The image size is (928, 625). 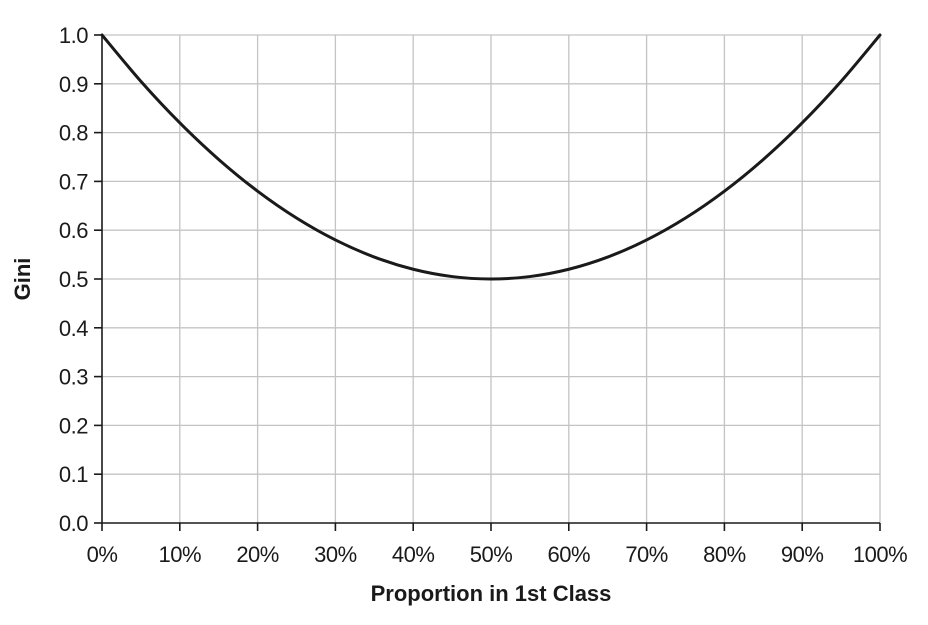 What do you see at coordinates (802, 554) in the screenshot?
I see `x-tick-label: 90%` at bounding box center [802, 554].